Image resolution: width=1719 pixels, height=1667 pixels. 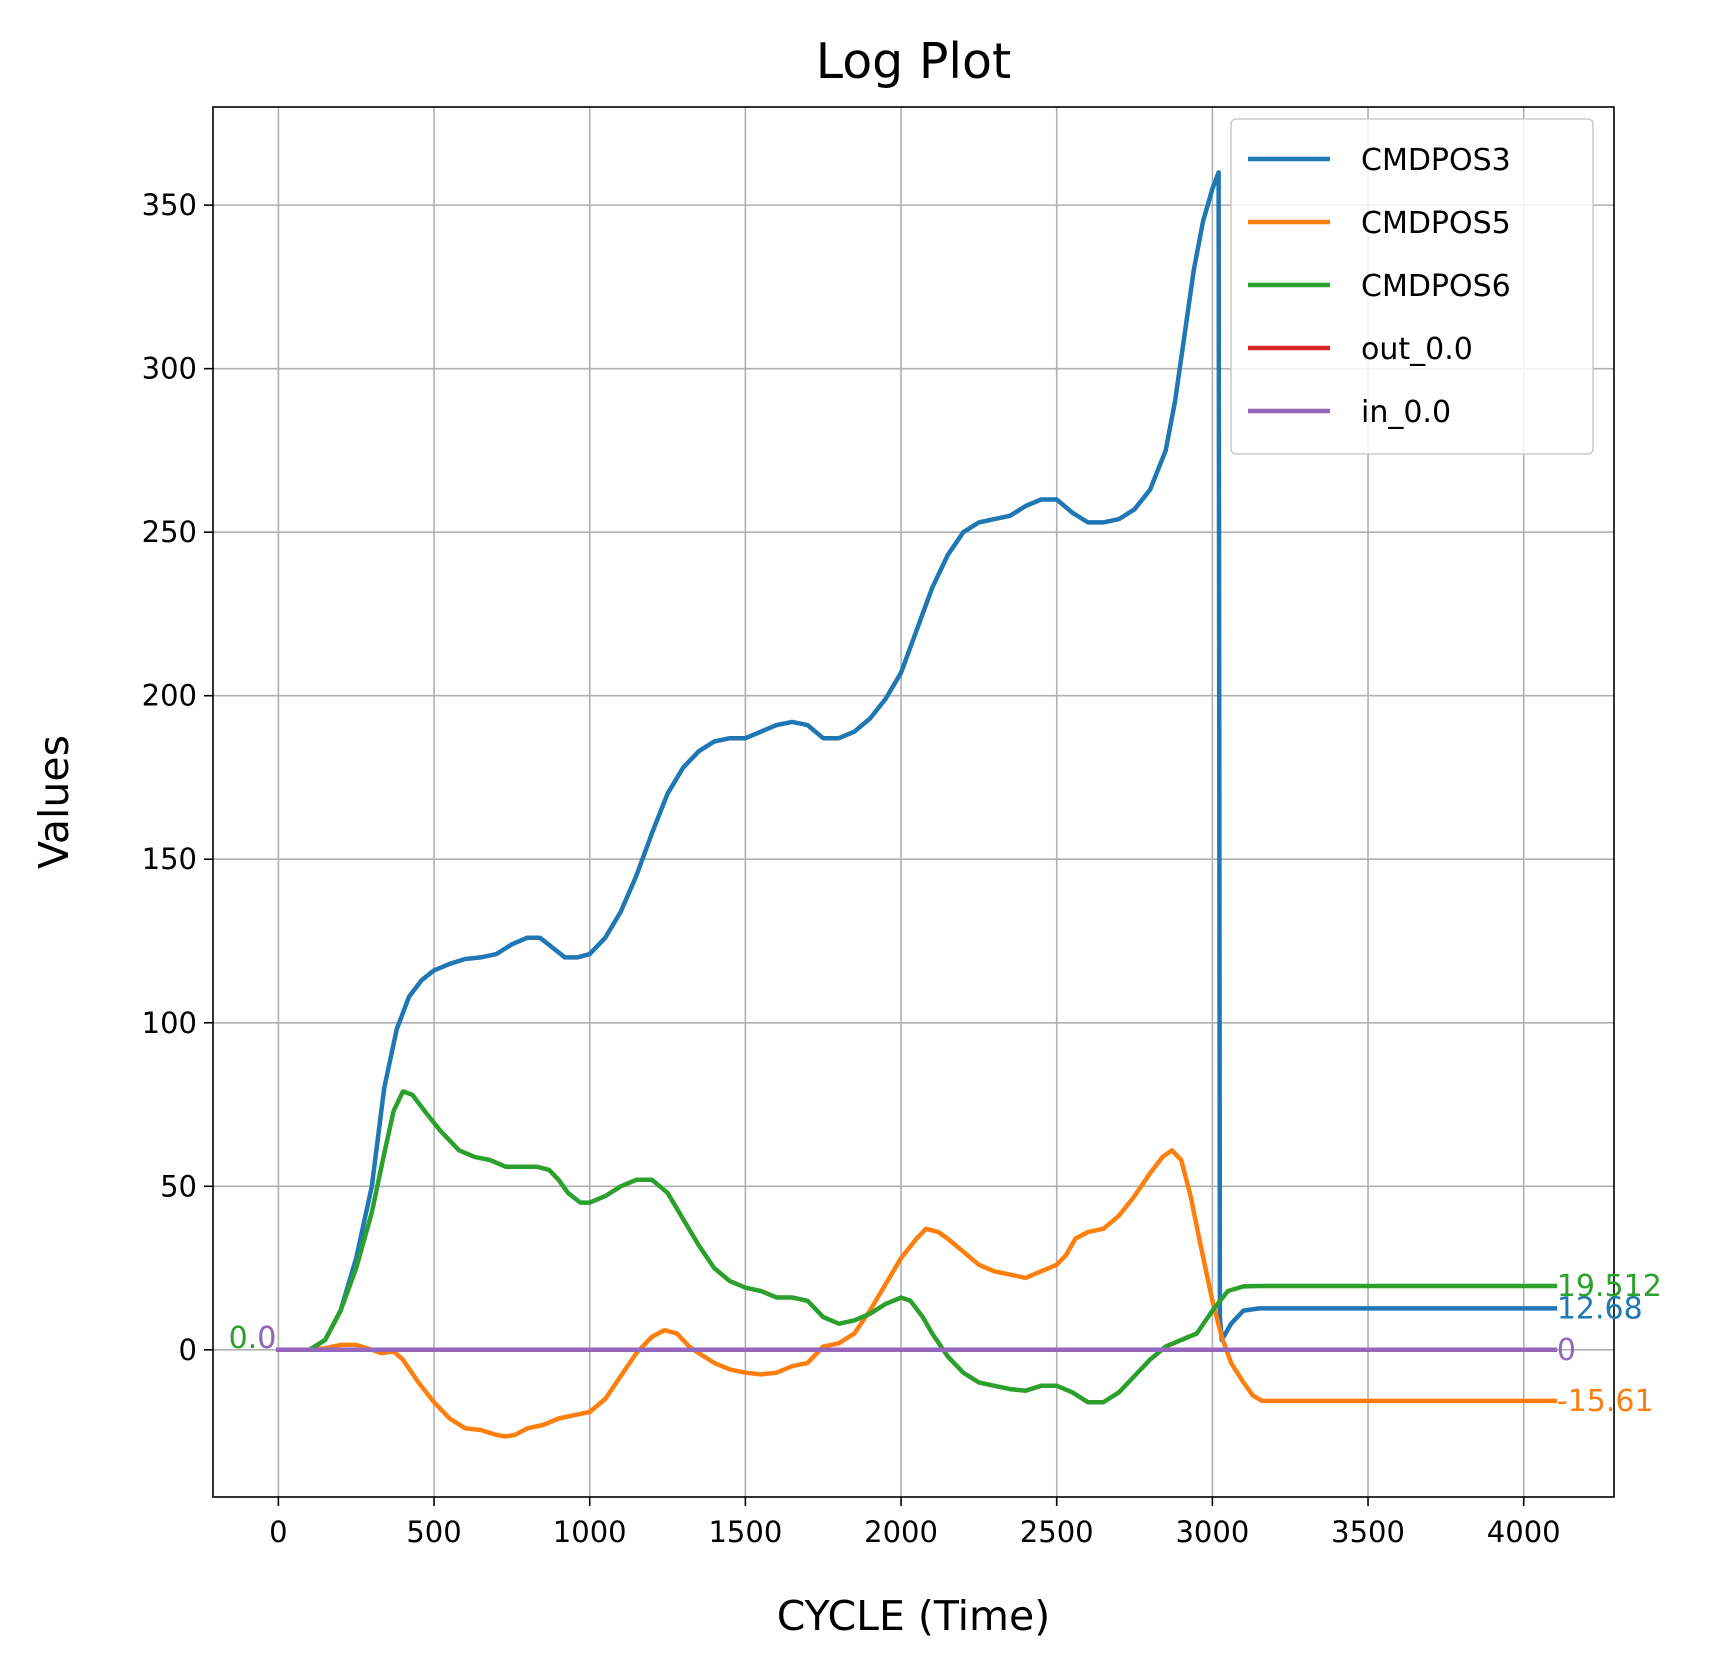 What do you see at coordinates (188, 1350) in the screenshot?
I see `y-tick-label: 0` at bounding box center [188, 1350].